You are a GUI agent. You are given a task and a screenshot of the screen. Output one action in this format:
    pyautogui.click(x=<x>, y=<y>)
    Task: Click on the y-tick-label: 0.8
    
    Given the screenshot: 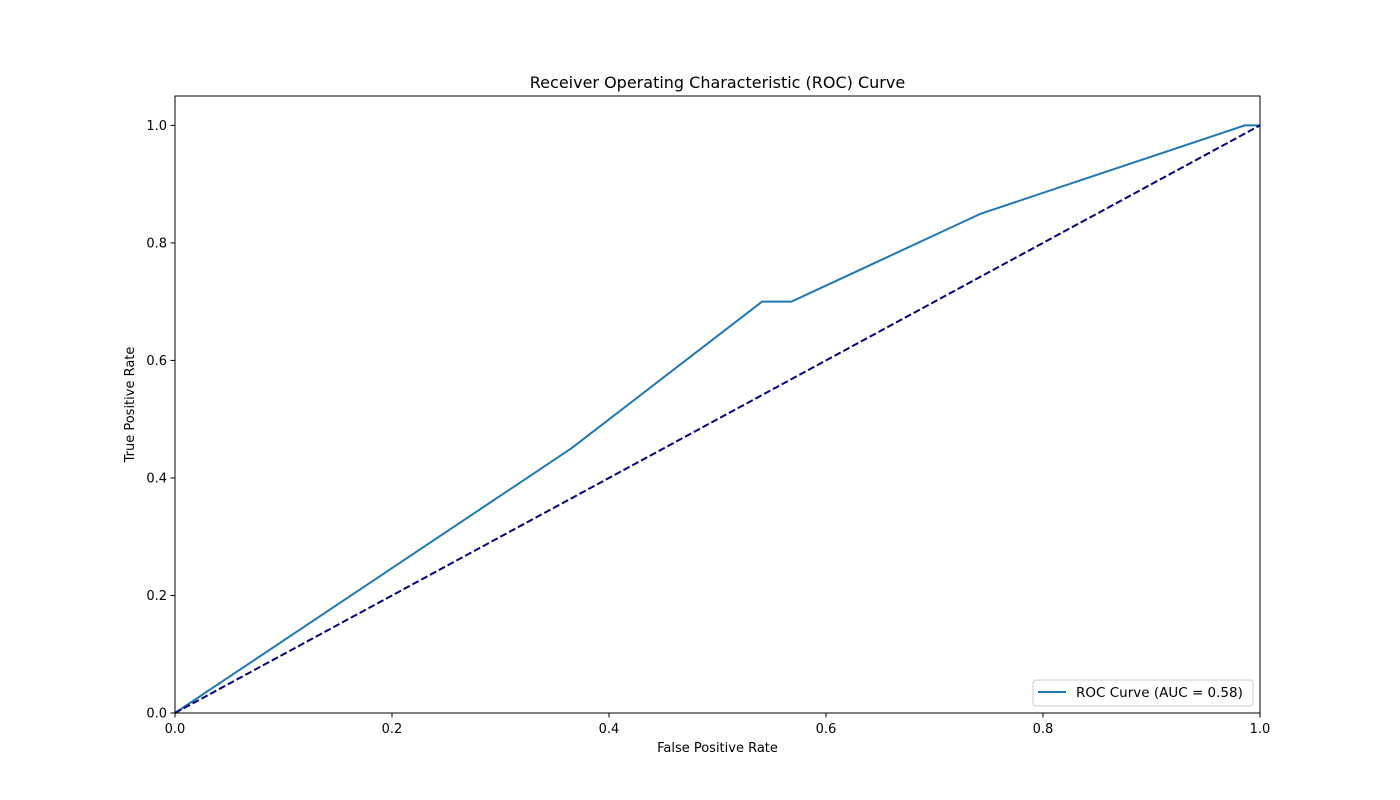 What is the action you would take?
    pyautogui.click(x=156, y=243)
    